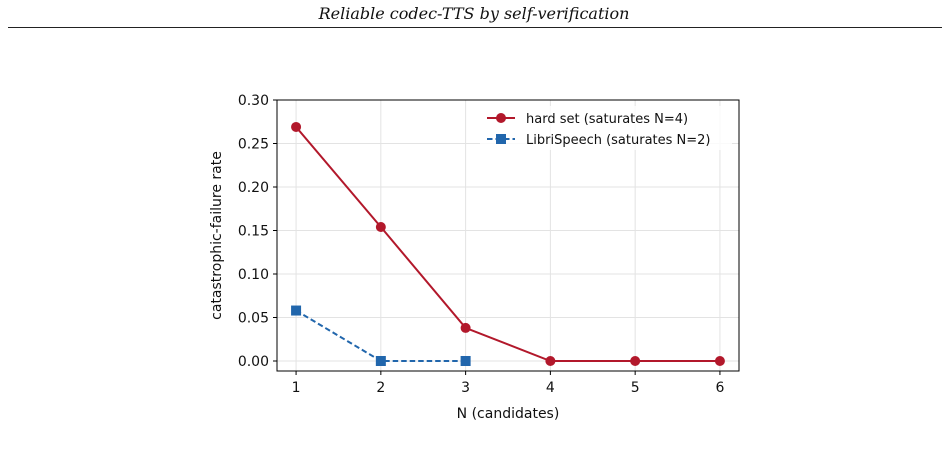 The image size is (948, 469). Describe the element at coordinates (607, 119) in the screenshot. I see `legend-entry-label: hard set (saturates N=4)` at that location.